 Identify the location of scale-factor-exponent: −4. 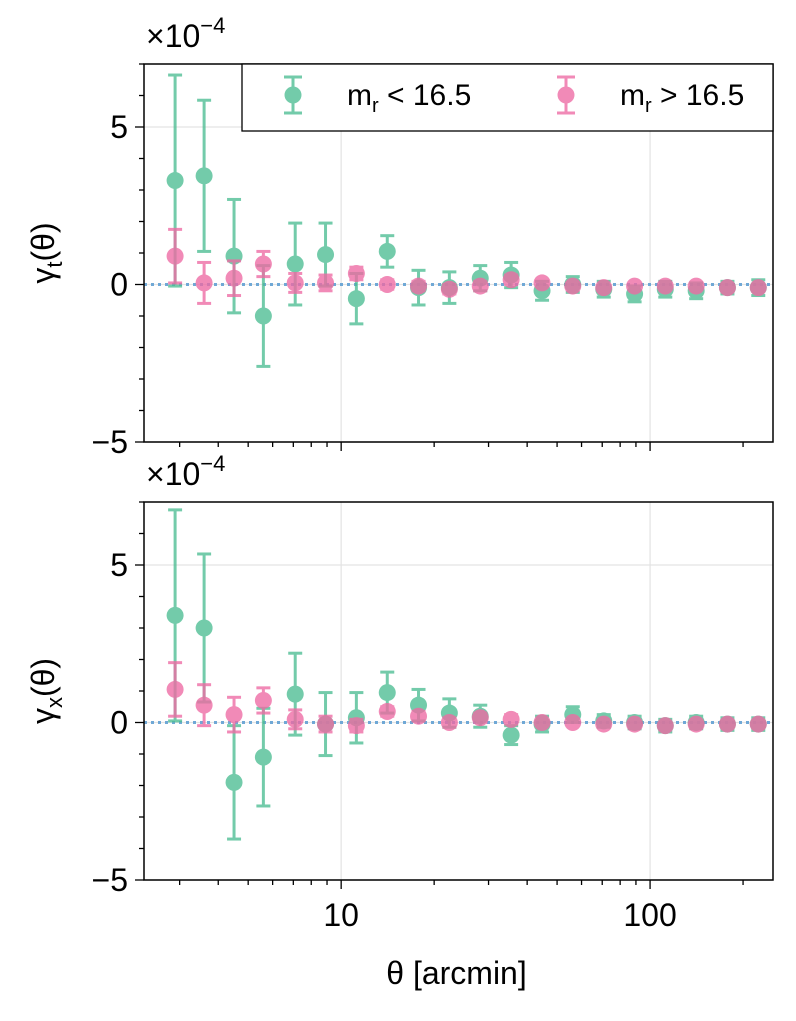
(212, 25).